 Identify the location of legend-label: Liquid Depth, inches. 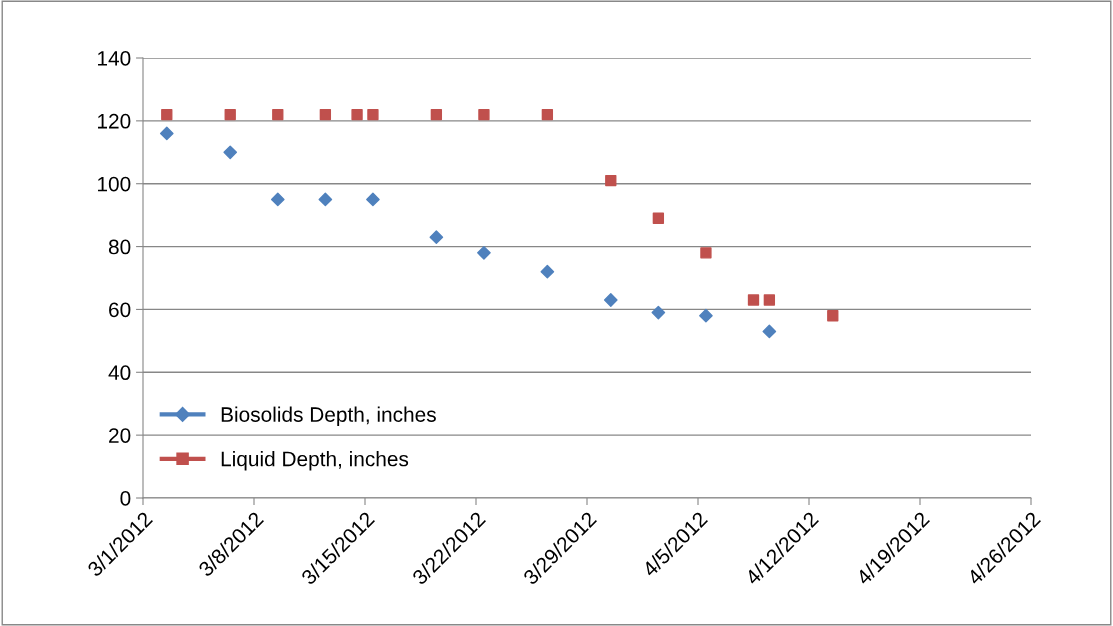
(315, 461).